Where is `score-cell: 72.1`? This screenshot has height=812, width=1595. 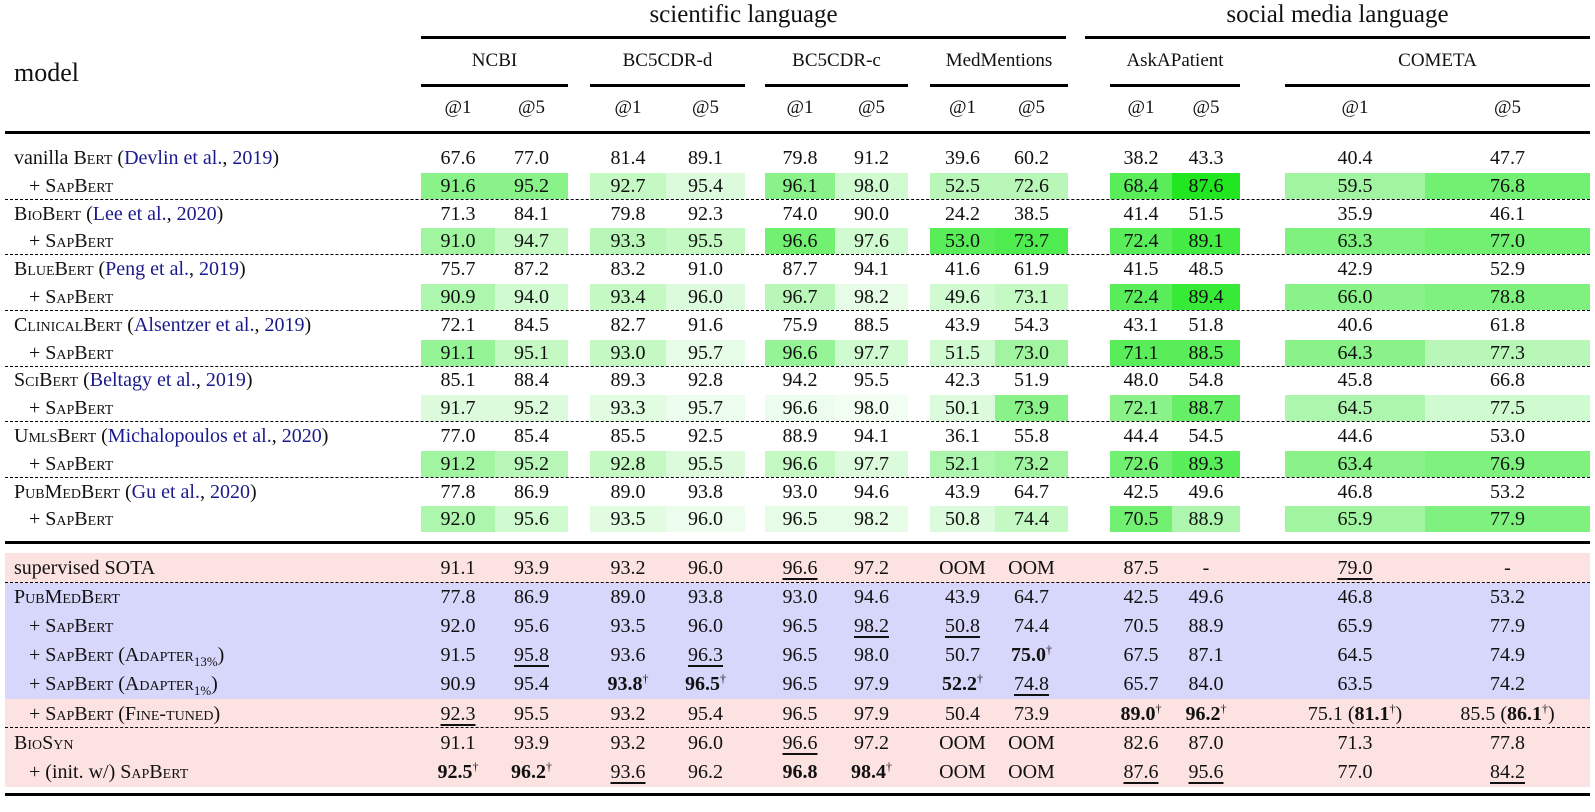
score-cell: 72.1 is located at coordinates (1141, 408).